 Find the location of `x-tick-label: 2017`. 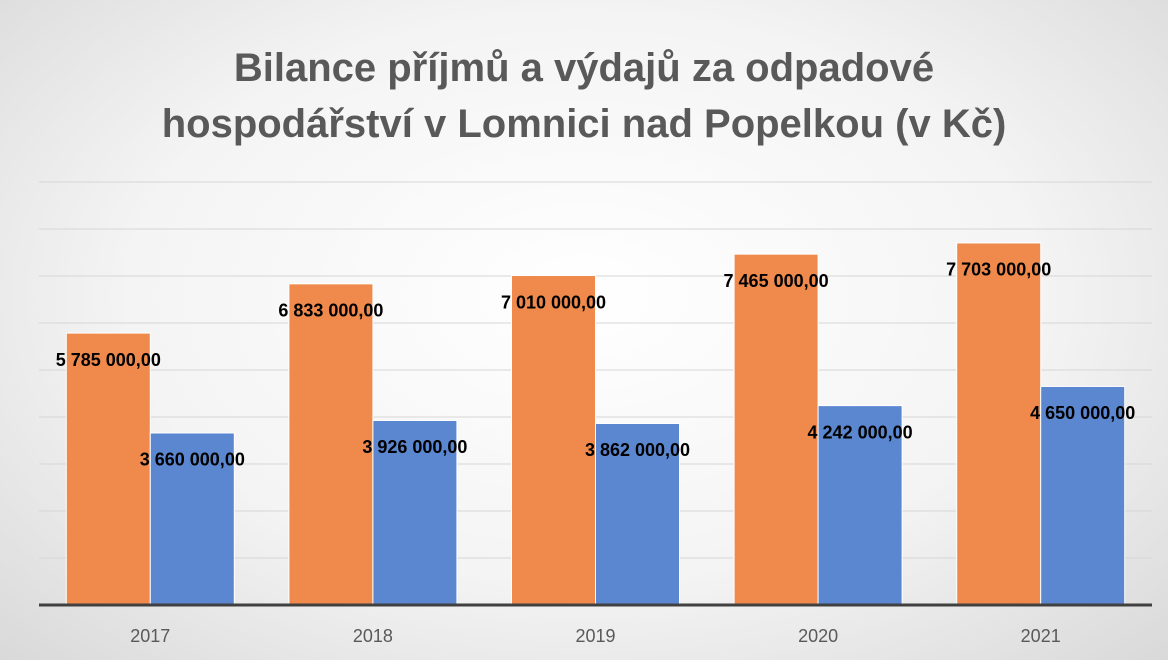

x-tick-label: 2017 is located at coordinates (150, 636).